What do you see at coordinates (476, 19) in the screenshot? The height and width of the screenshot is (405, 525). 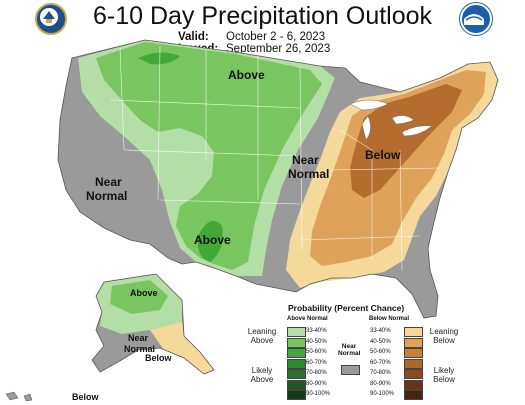 I see `noaa-logo-icon` at bounding box center [476, 19].